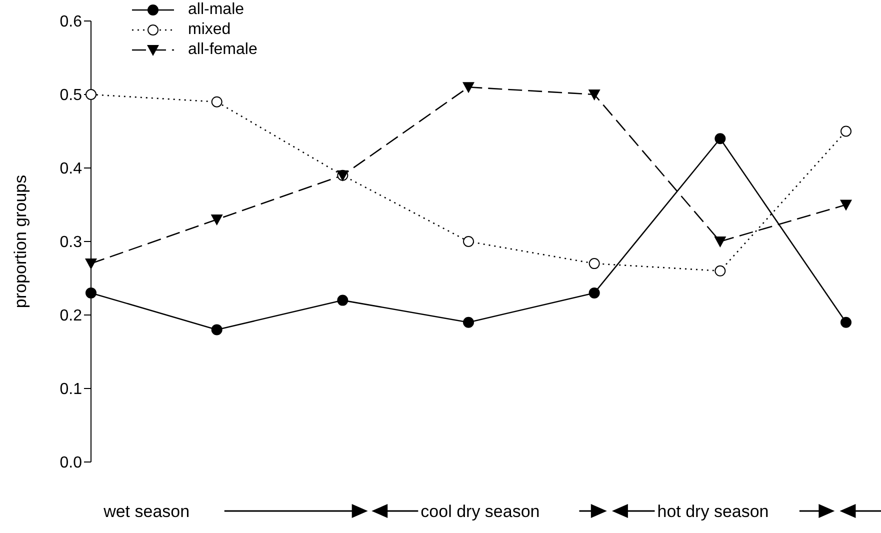  Describe the element at coordinates (71, 463) in the screenshot. I see `y-tick-label: 0.0` at that location.